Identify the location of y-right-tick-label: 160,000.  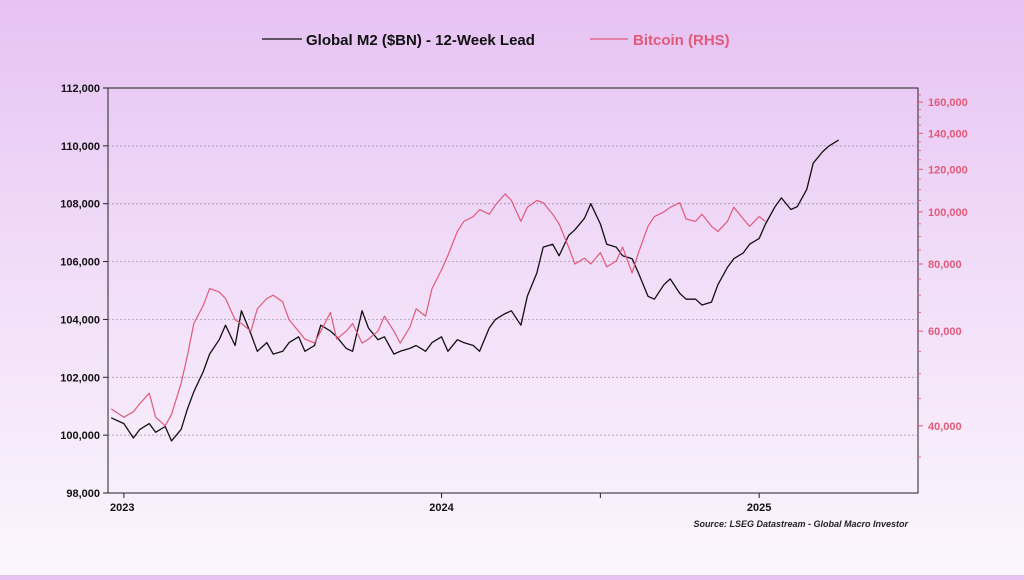
(948, 103).